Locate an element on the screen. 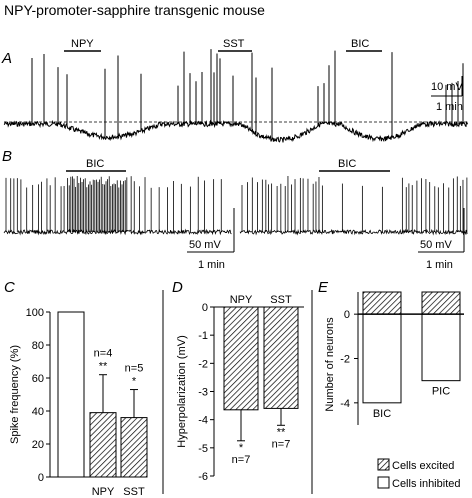 This screenshot has width=472, height=498. y-tick-label: -6 is located at coordinates (203, 477).